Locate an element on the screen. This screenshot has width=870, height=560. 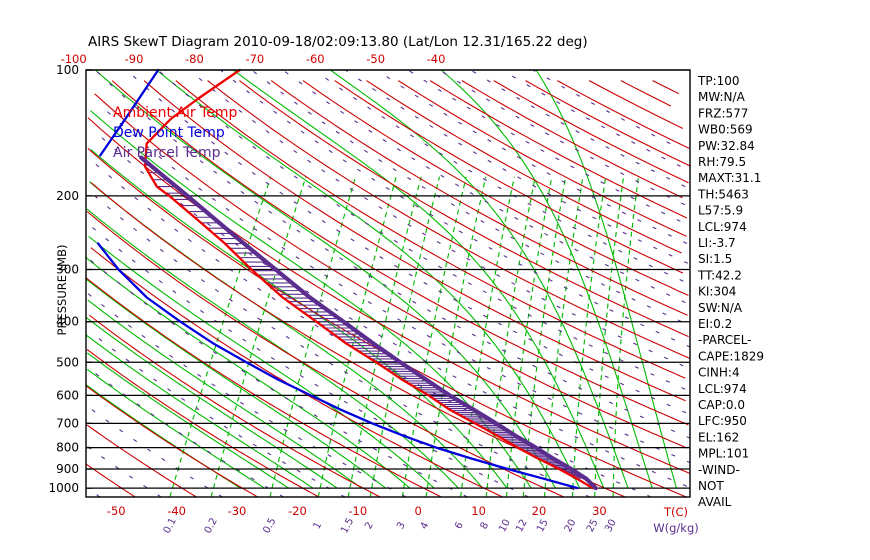
mixing-ratio-tick-label: 8 is located at coordinates (485, 525).